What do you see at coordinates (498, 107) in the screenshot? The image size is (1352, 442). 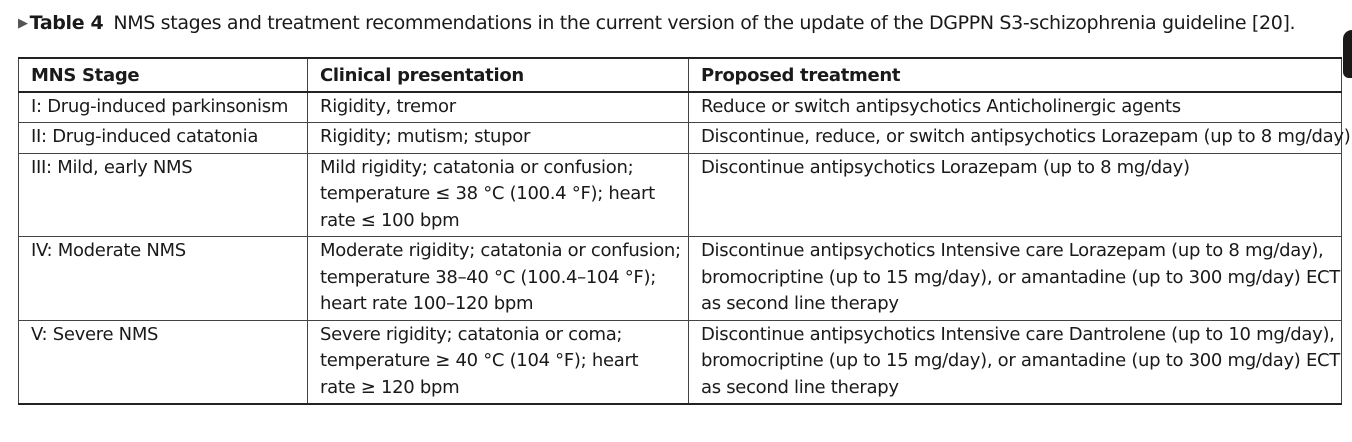 I see `cell-presentation: Rigidity, tremor` at bounding box center [498, 107].